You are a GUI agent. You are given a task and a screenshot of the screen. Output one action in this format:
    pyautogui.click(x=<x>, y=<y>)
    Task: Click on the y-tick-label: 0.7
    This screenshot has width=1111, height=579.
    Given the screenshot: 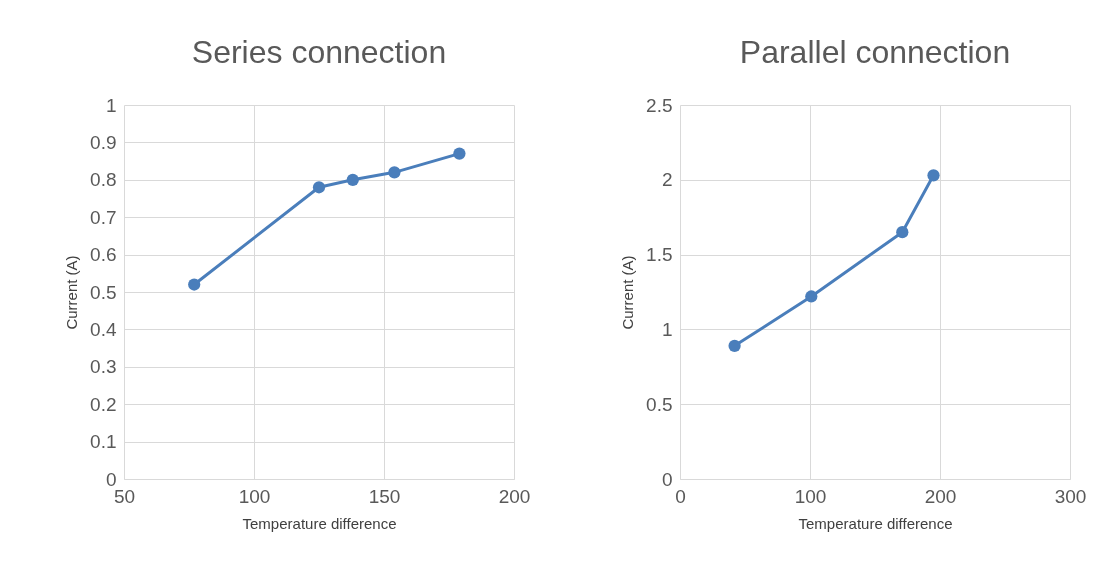 What is the action you would take?
    pyautogui.click(x=103, y=217)
    